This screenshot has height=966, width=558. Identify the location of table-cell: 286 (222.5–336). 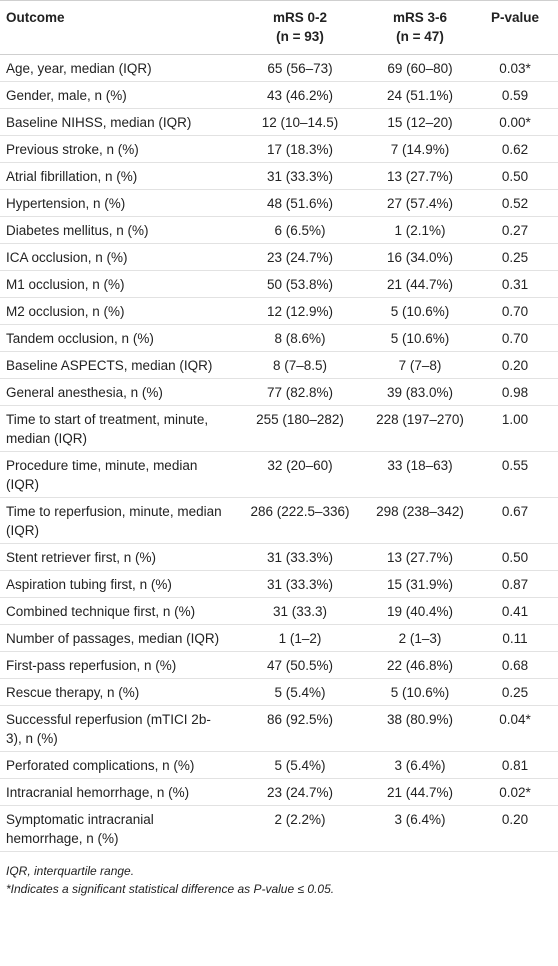
(300, 520).